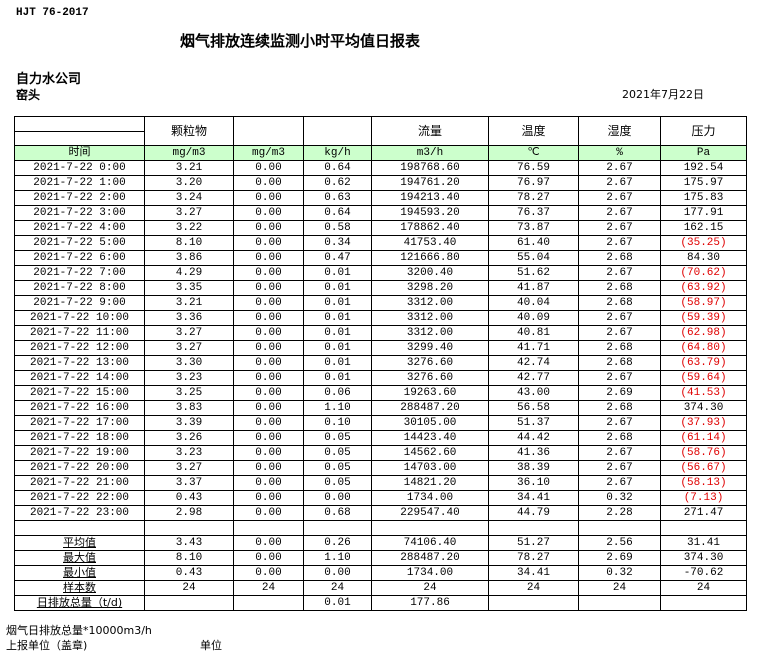 This screenshot has height=656, width=762. What do you see at coordinates (380, 131) in the screenshot?
I see `header-row: 颗粒物 流量 温度 湿度 压力` at bounding box center [380, 131].